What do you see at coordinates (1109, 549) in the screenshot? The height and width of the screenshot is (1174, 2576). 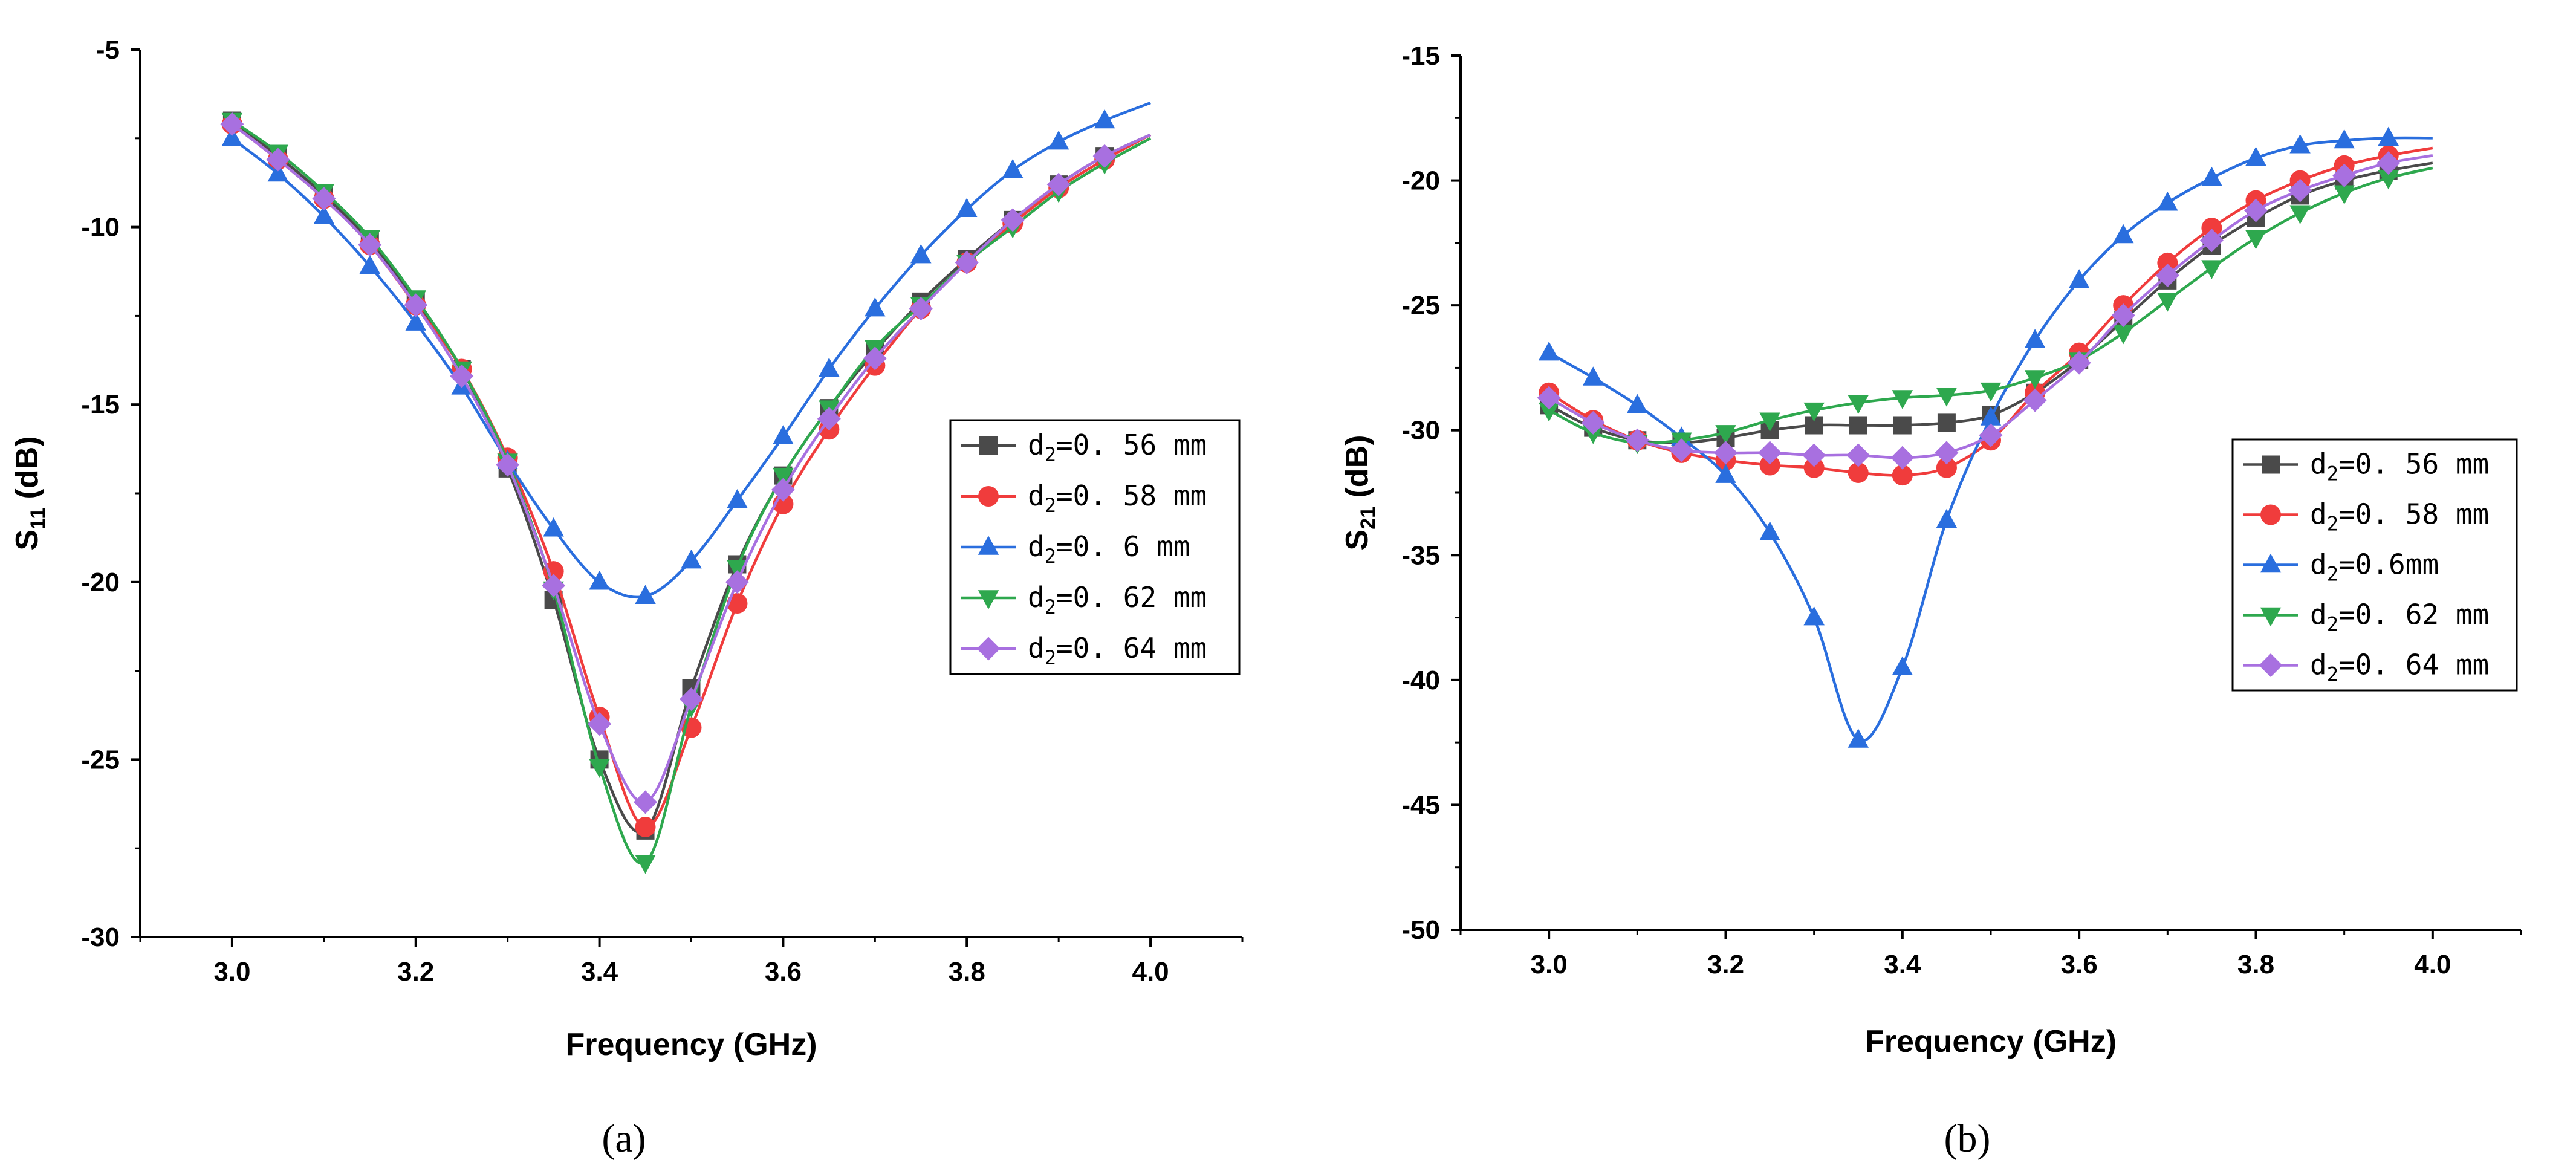 I see `legend-label: d2=0. 6 mm` at bounding box center [1109, 549].